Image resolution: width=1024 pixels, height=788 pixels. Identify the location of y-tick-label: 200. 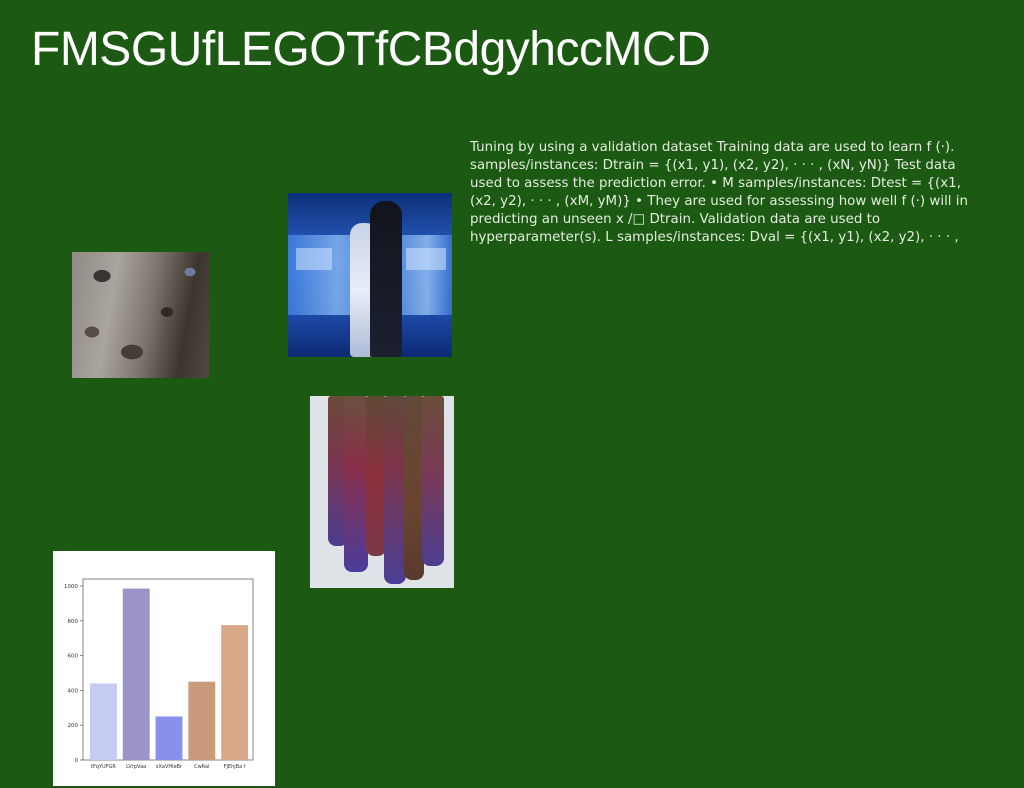
(73, 726).